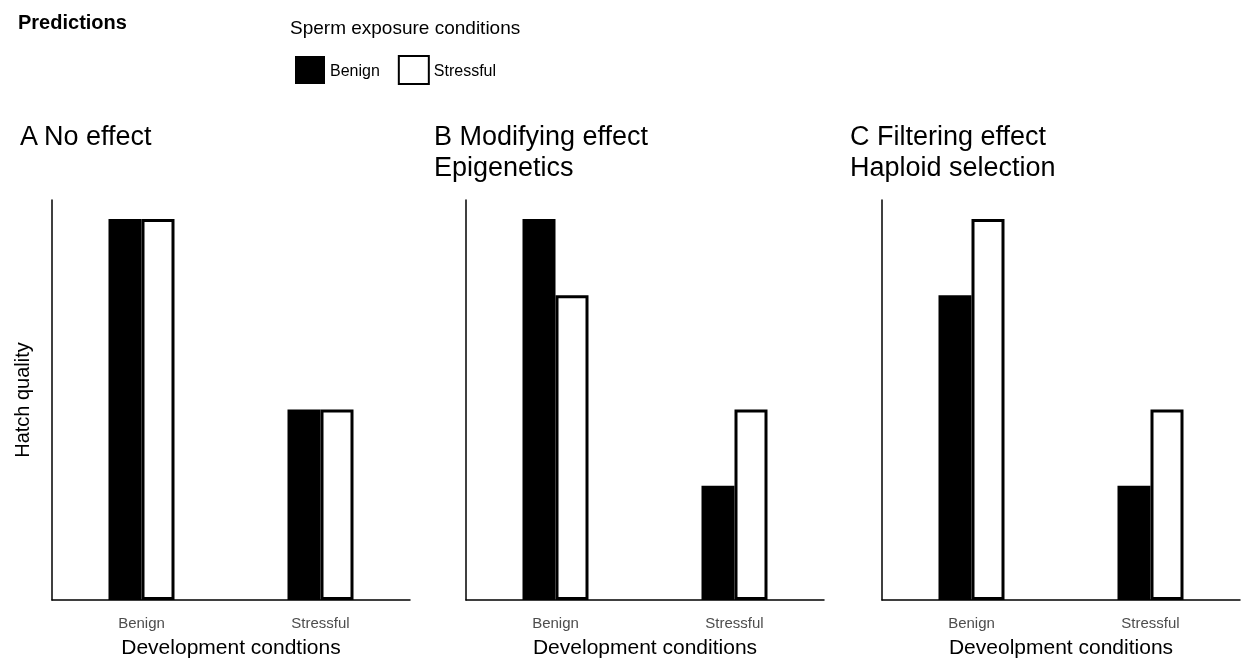 Image resolution: width=1244 pixels, height=666 pixels. I want to click on x-axis-title: Deveolpment conditions, so click(1061, 646).